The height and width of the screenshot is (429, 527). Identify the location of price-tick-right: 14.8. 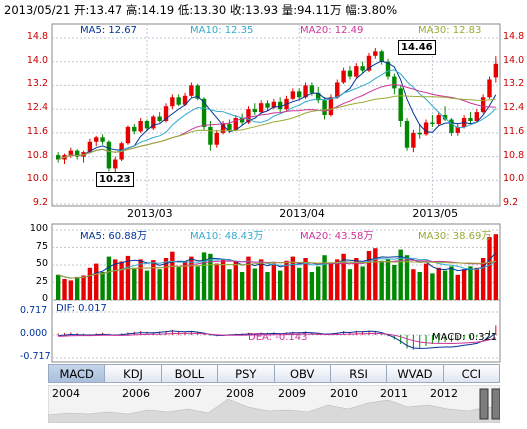
(514, 36).